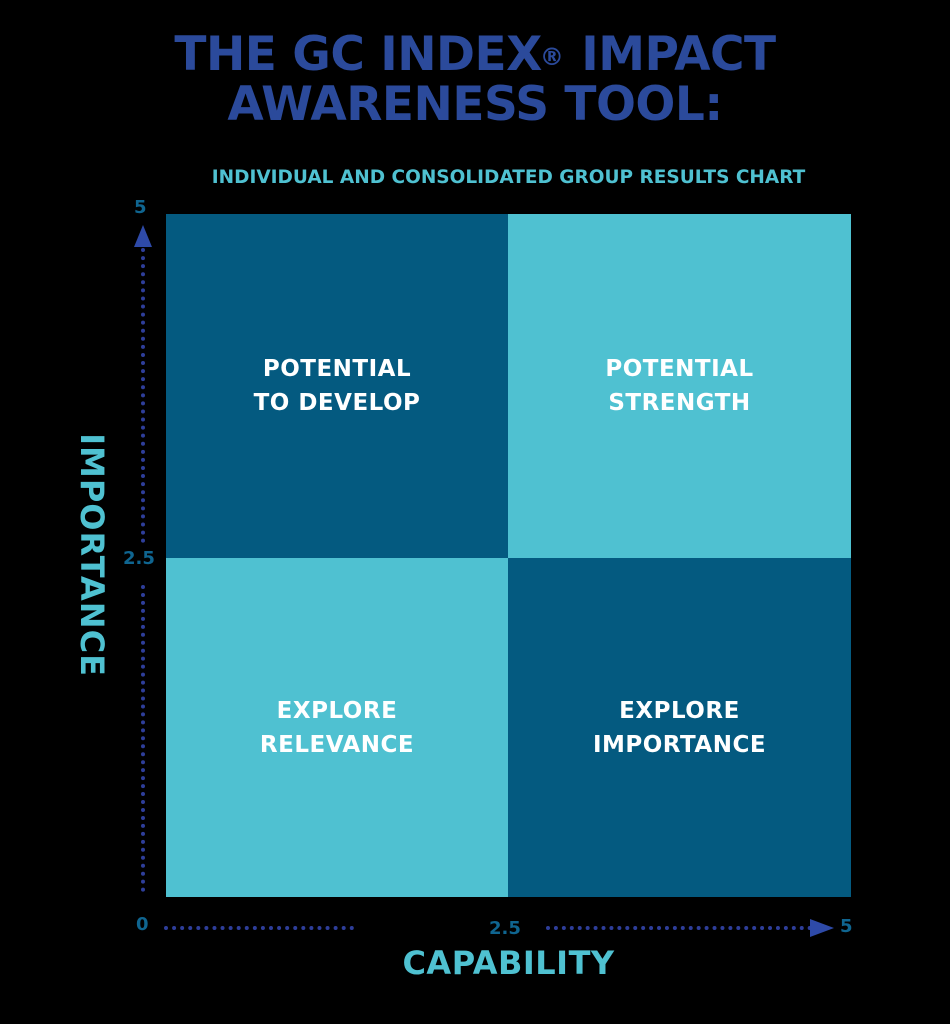 This screenshot has width=950, height=1024. Describe the element at coordinates (508, 963) in the screenshot. I see `x-axis-label: CAPABILITY` at that location.